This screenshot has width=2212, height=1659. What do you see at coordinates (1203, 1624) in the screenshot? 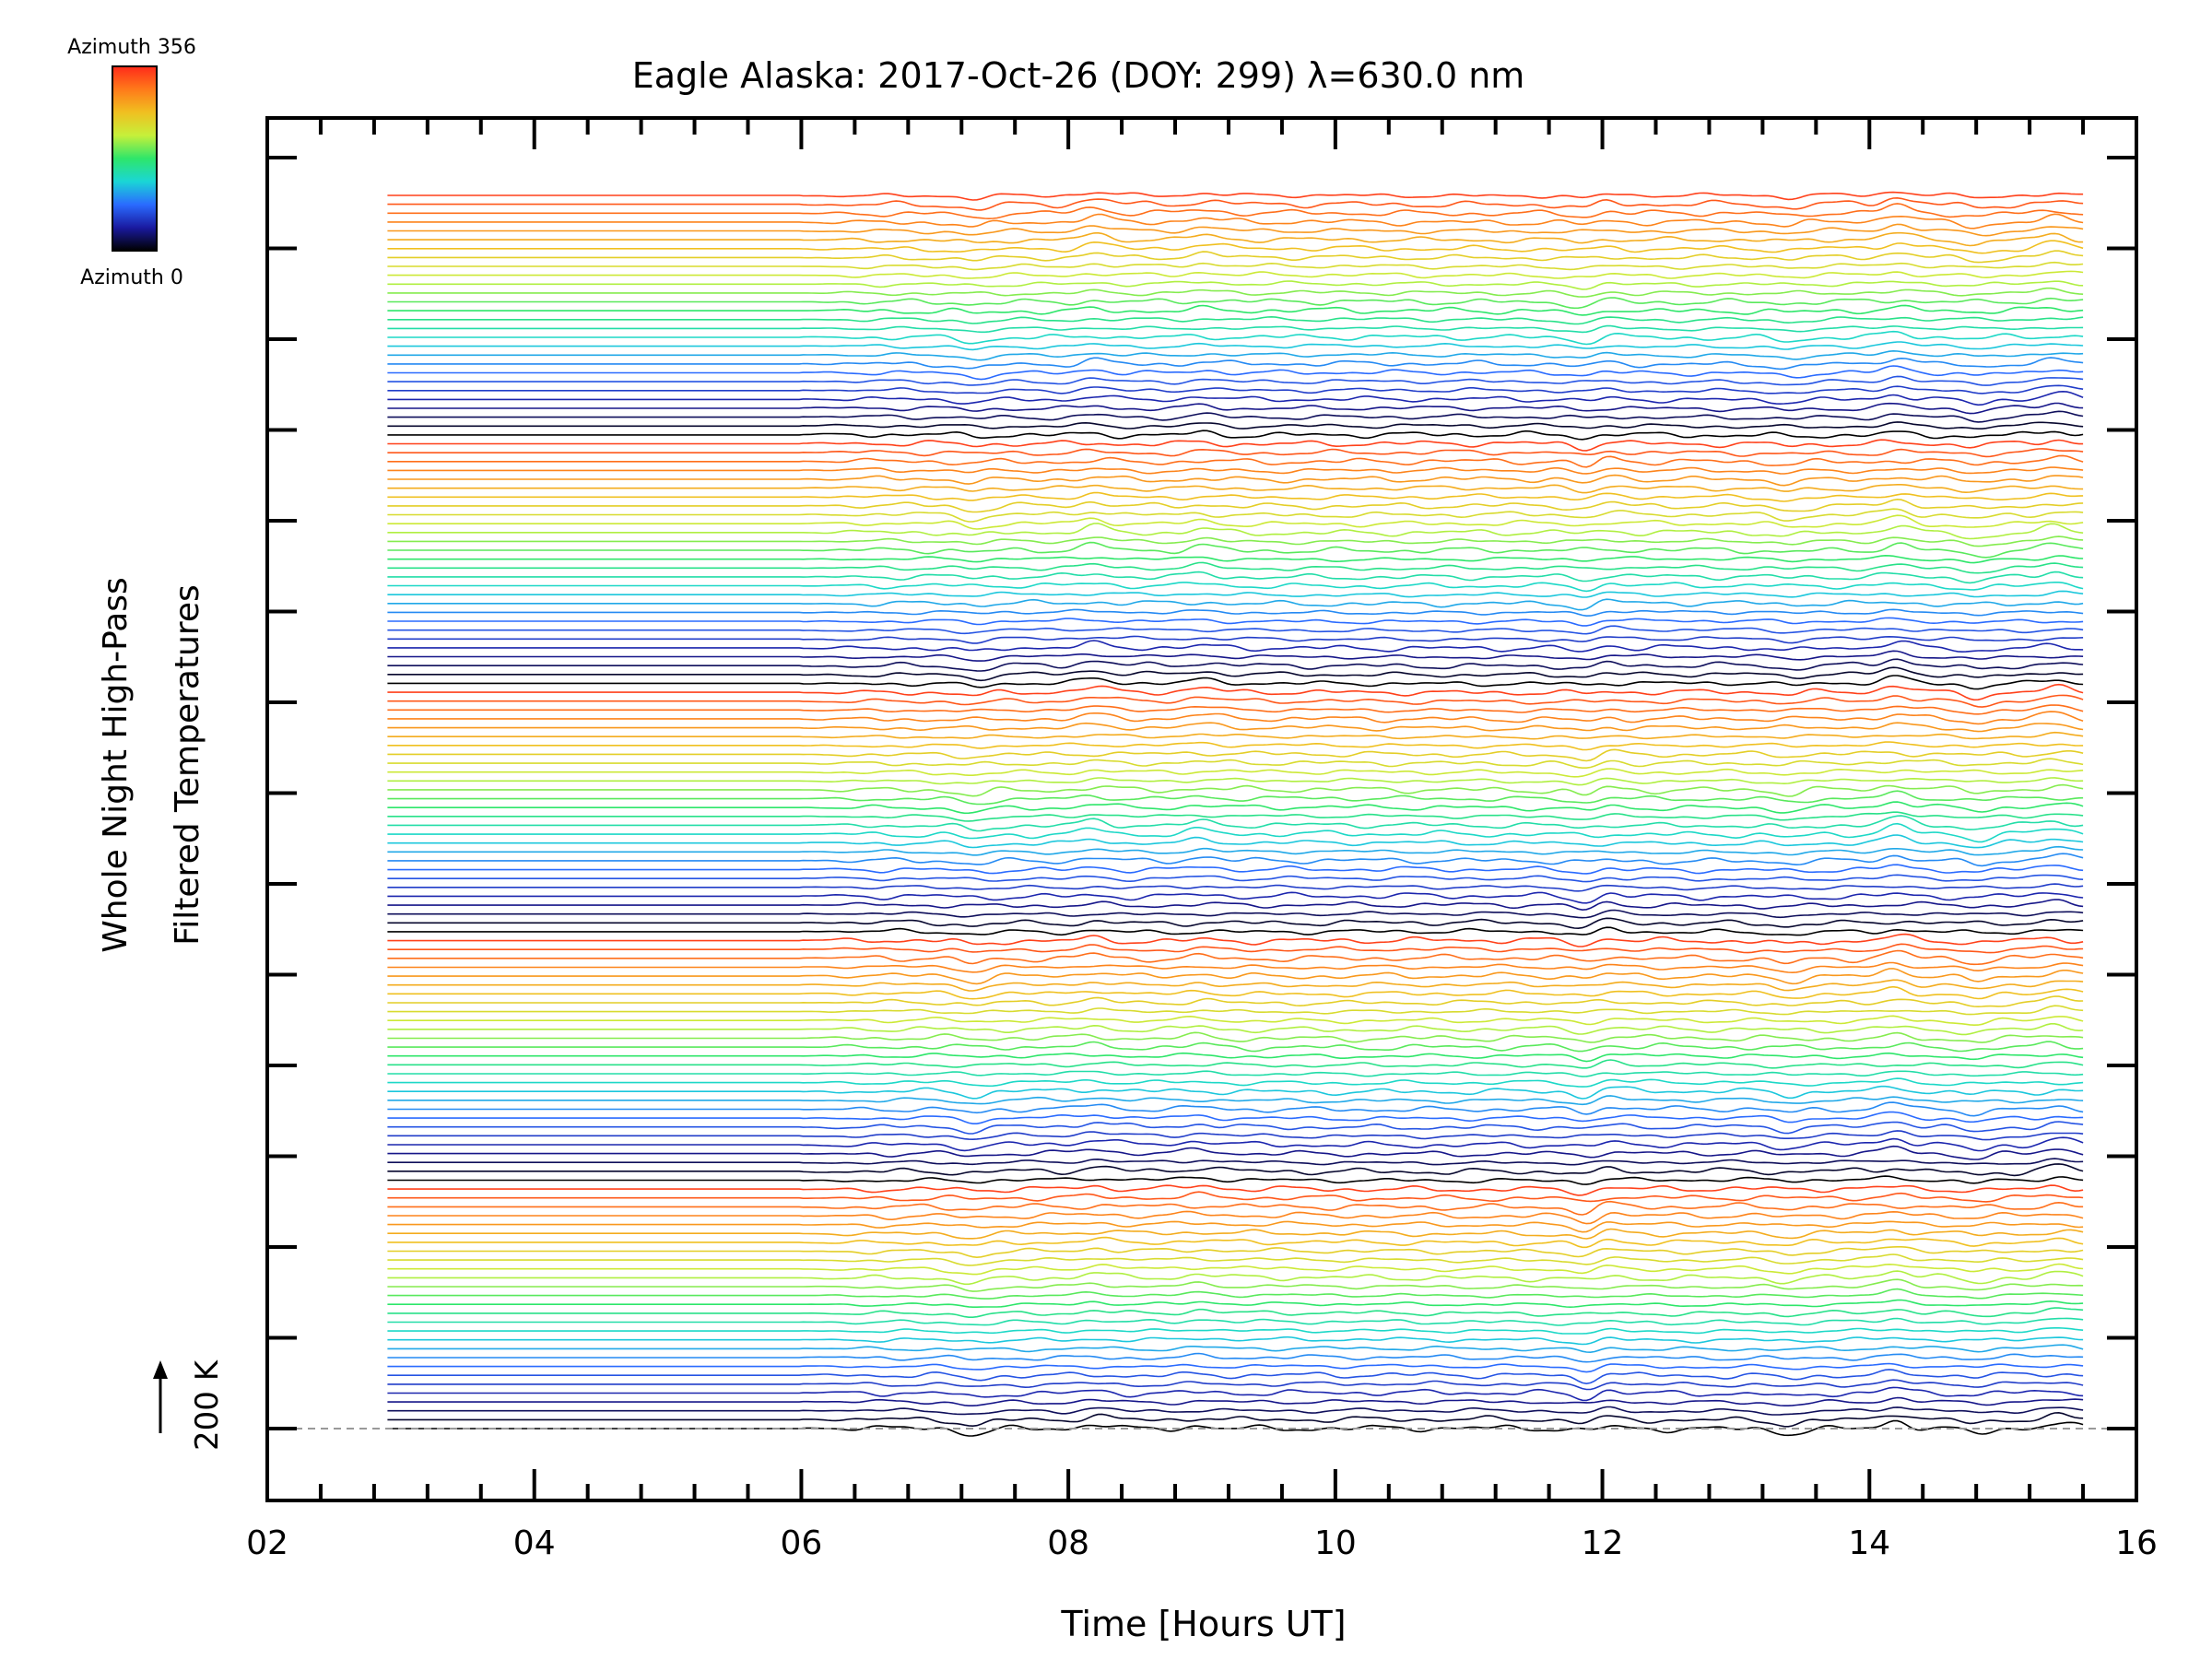
I see `x-axis-label: Time [Hours UT]` at bounding box center [1203, 1624].